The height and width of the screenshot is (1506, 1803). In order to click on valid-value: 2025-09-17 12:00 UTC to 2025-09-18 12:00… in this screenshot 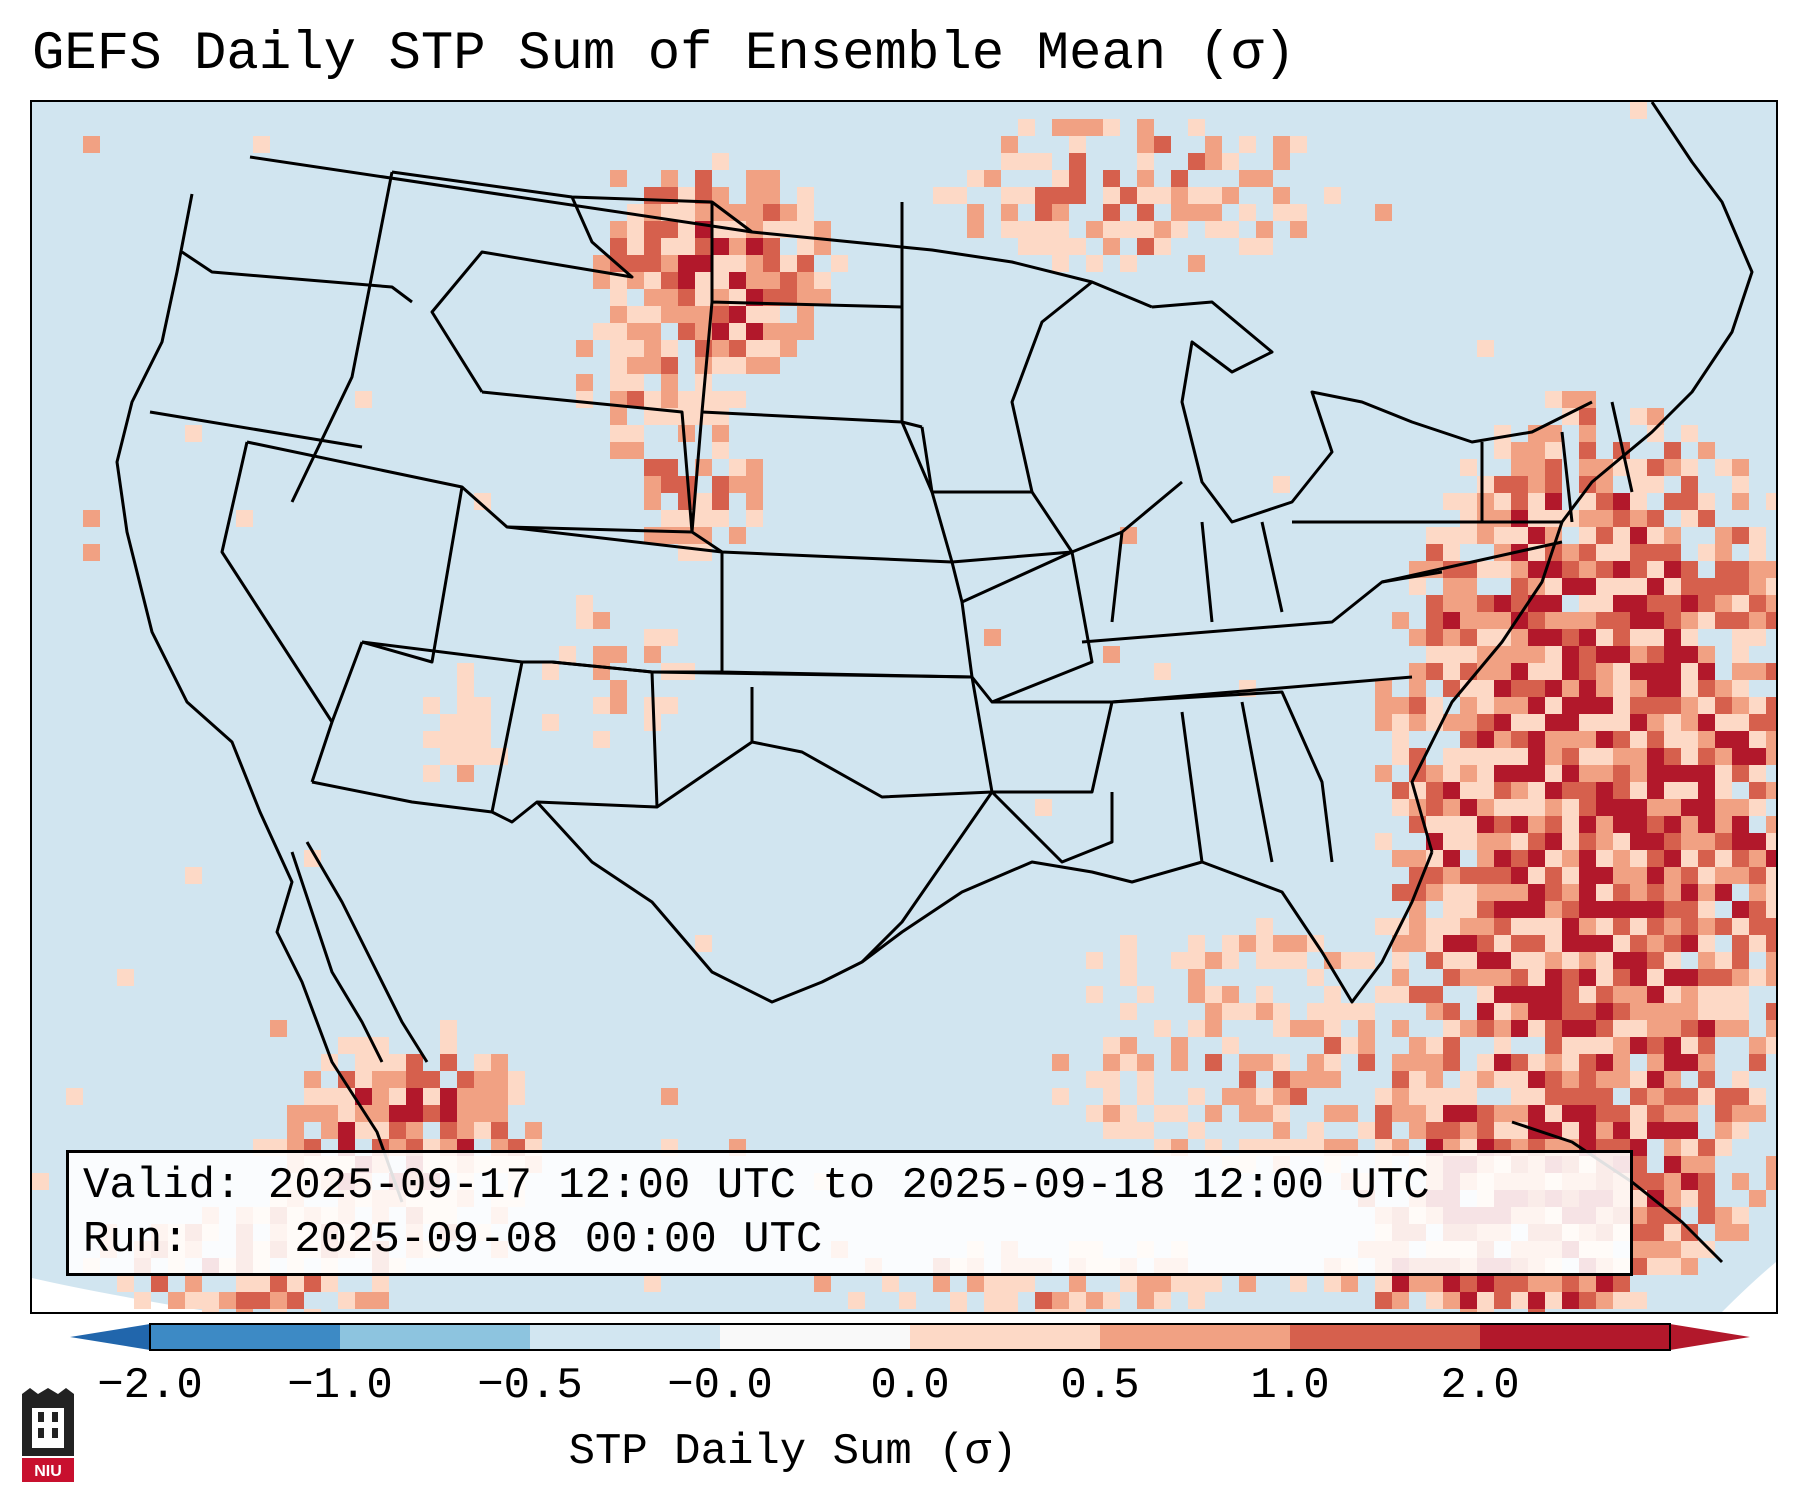, I will do `click(848, 1186)`.